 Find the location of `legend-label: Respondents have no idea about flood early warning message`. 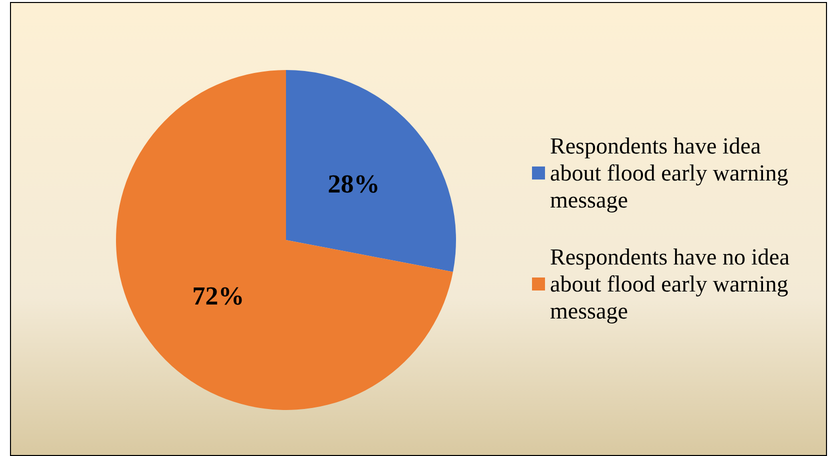

legend-label: Respondents have no idea about flood early warning message is located at coordinates (673, 284).